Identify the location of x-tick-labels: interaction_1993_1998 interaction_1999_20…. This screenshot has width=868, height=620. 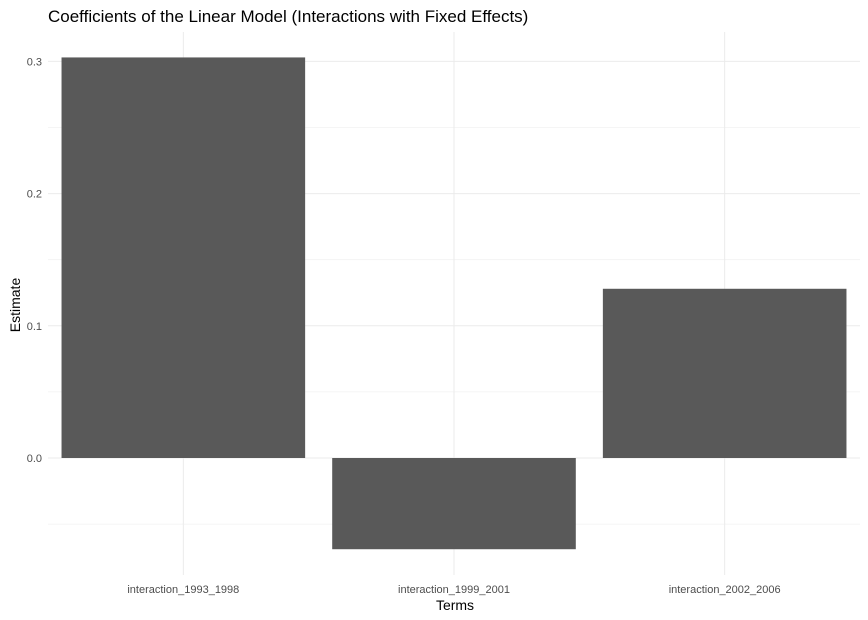
(453, 590).